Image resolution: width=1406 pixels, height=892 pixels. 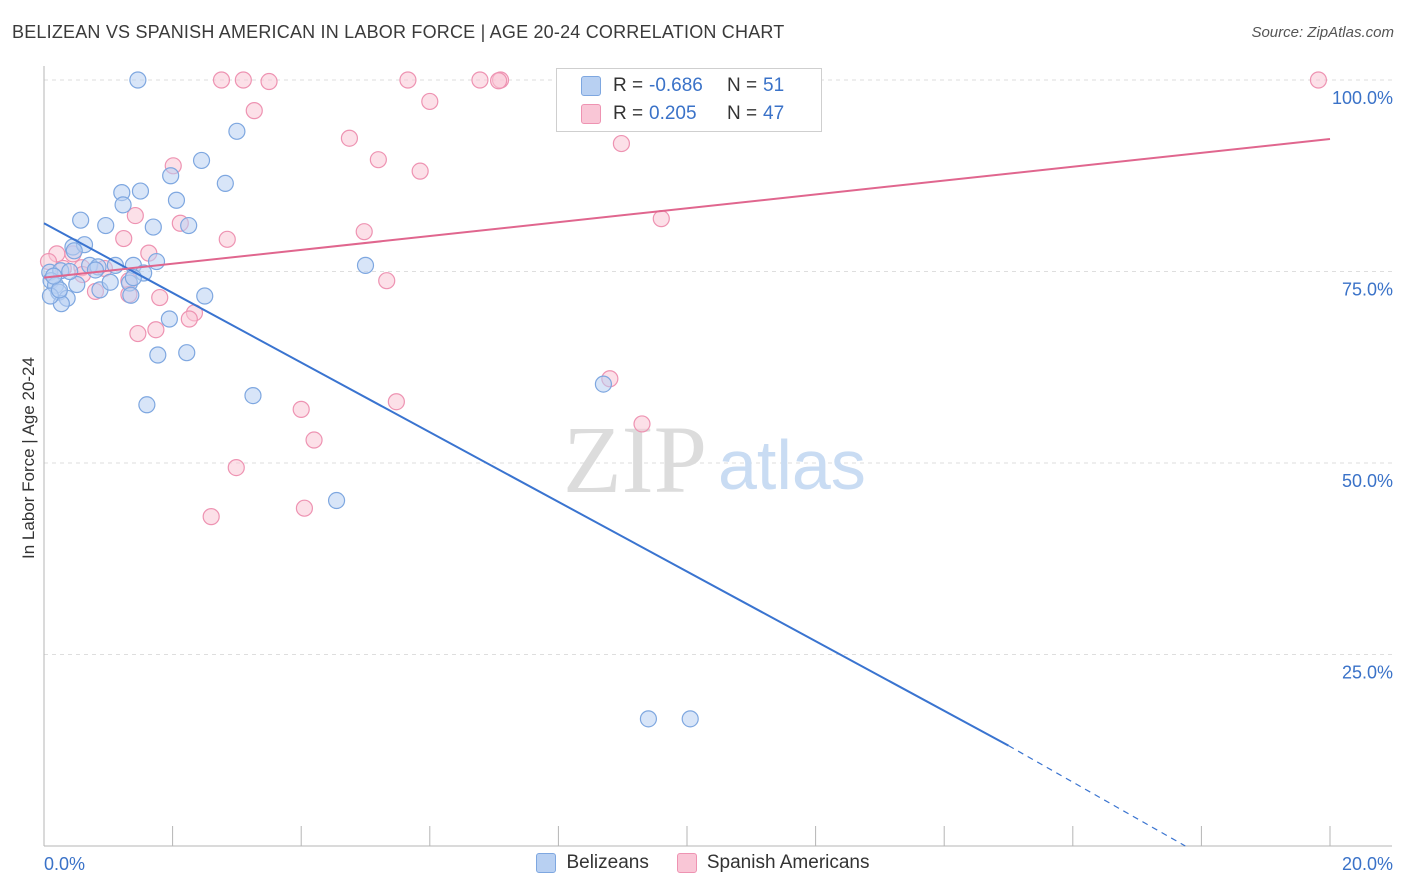 I want to click on y-tick-label: 75.0%, so click(x=1367, y=290).